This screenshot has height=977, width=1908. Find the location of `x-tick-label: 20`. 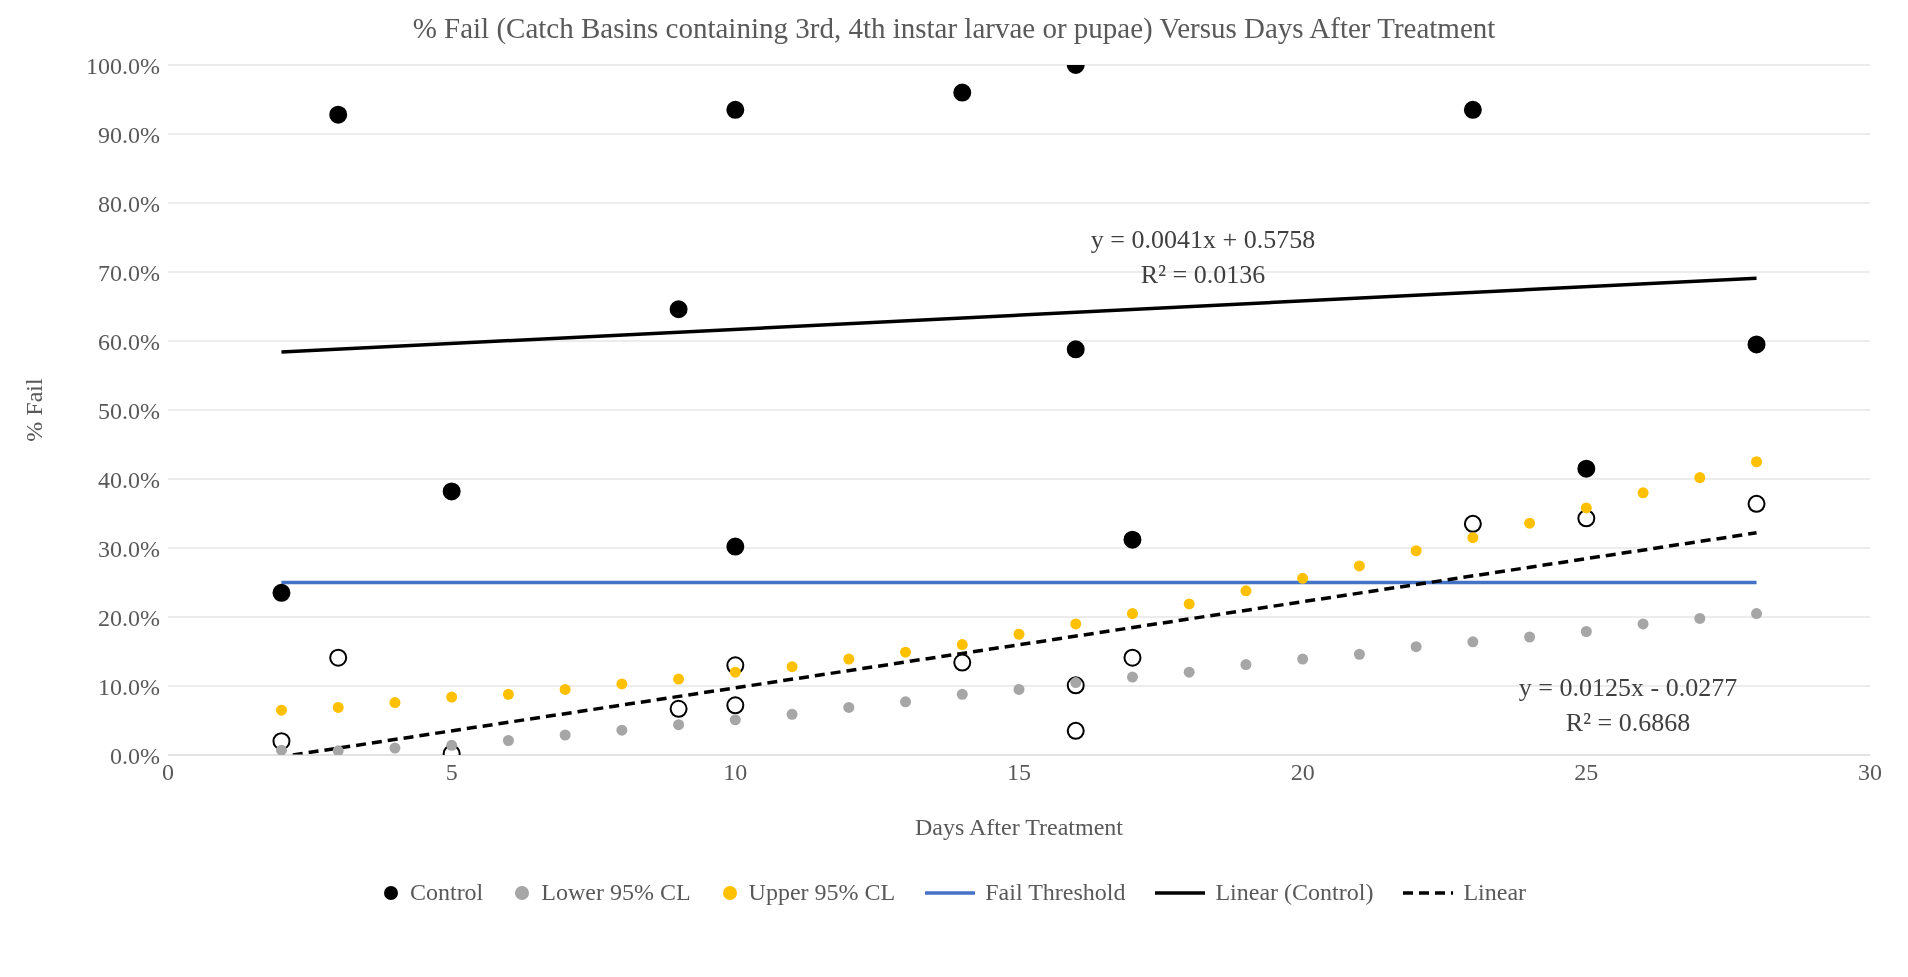

x-tick-label: 20 is located at coordinates (1302, 772).